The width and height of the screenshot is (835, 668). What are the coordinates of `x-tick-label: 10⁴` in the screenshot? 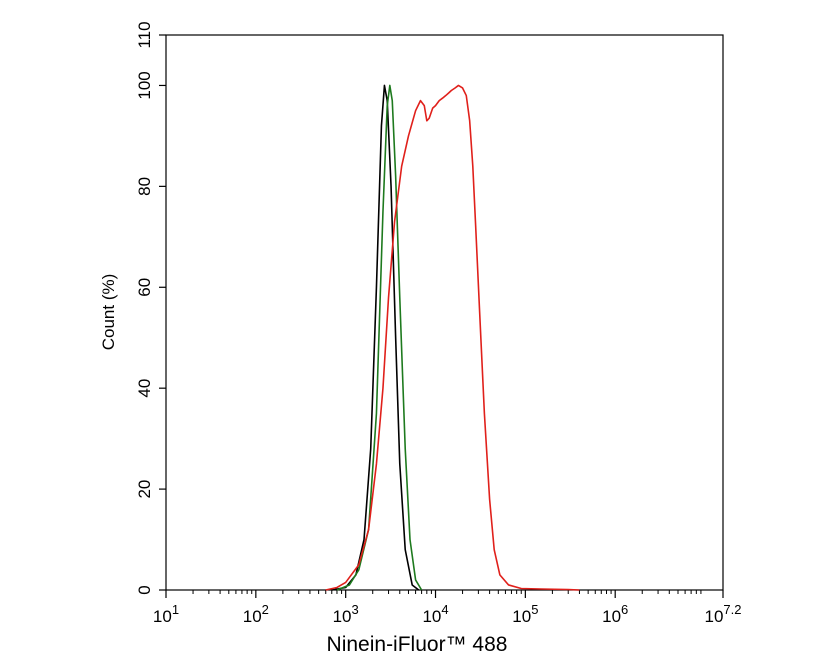 It's located at (435, 614).